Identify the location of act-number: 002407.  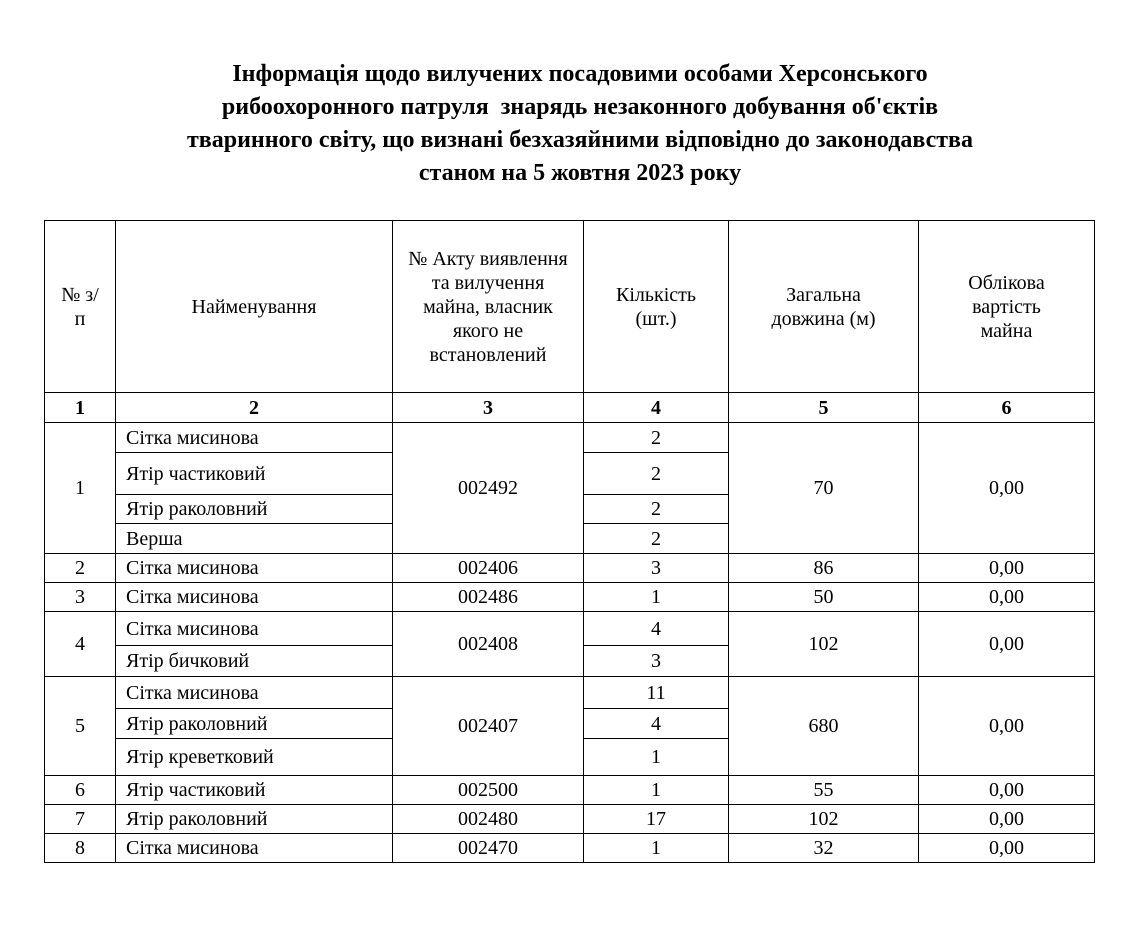
(488, 726).